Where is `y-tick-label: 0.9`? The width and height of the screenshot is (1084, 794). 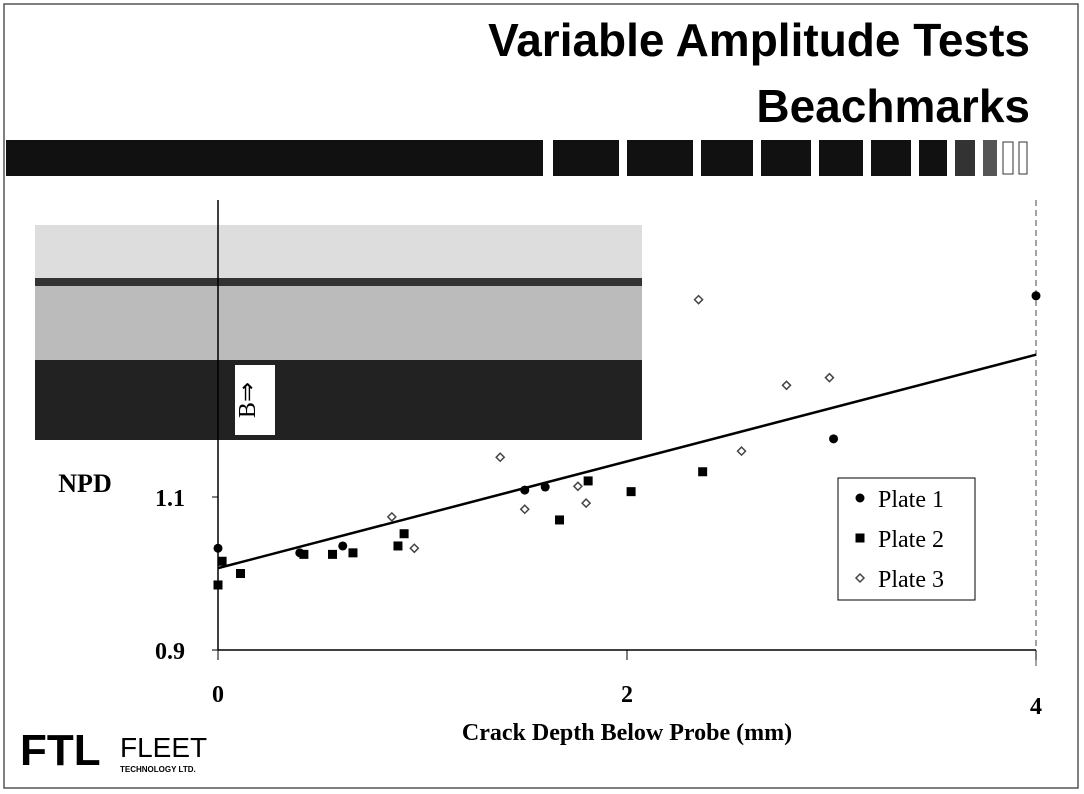 y-tick-label: 0.9 is located at coordinates (170, 652).